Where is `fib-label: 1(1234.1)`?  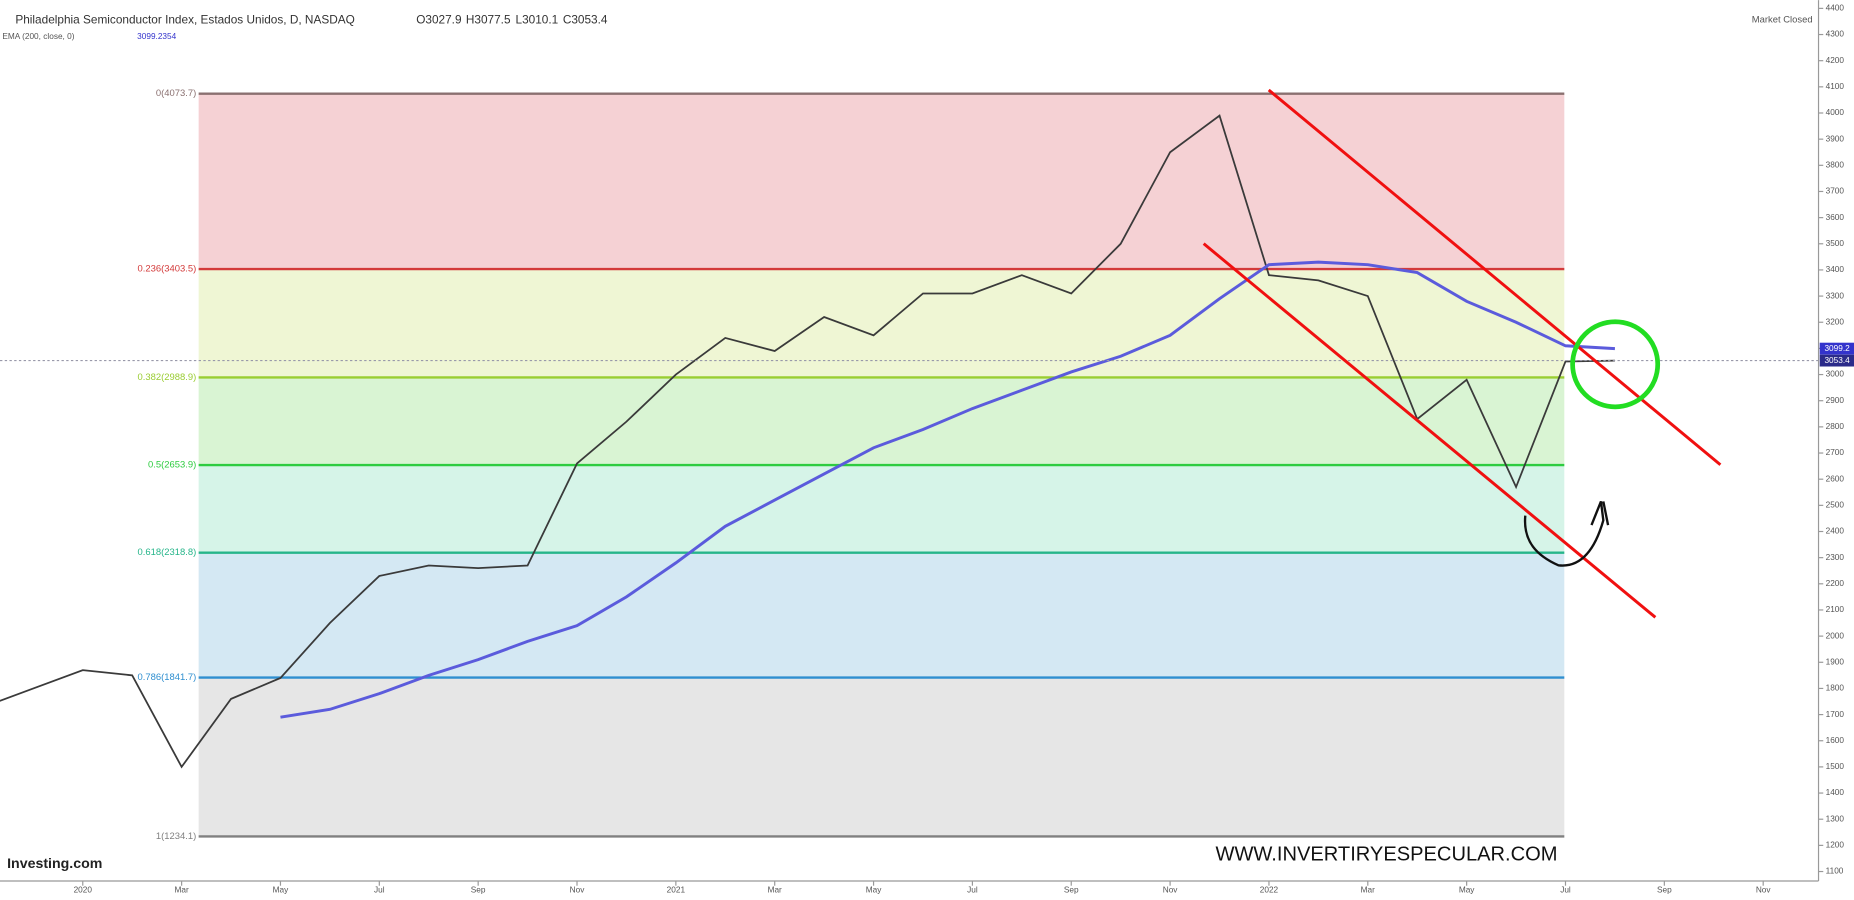 fib-label: 1(1234.1) is located at coordinates (176, 836).